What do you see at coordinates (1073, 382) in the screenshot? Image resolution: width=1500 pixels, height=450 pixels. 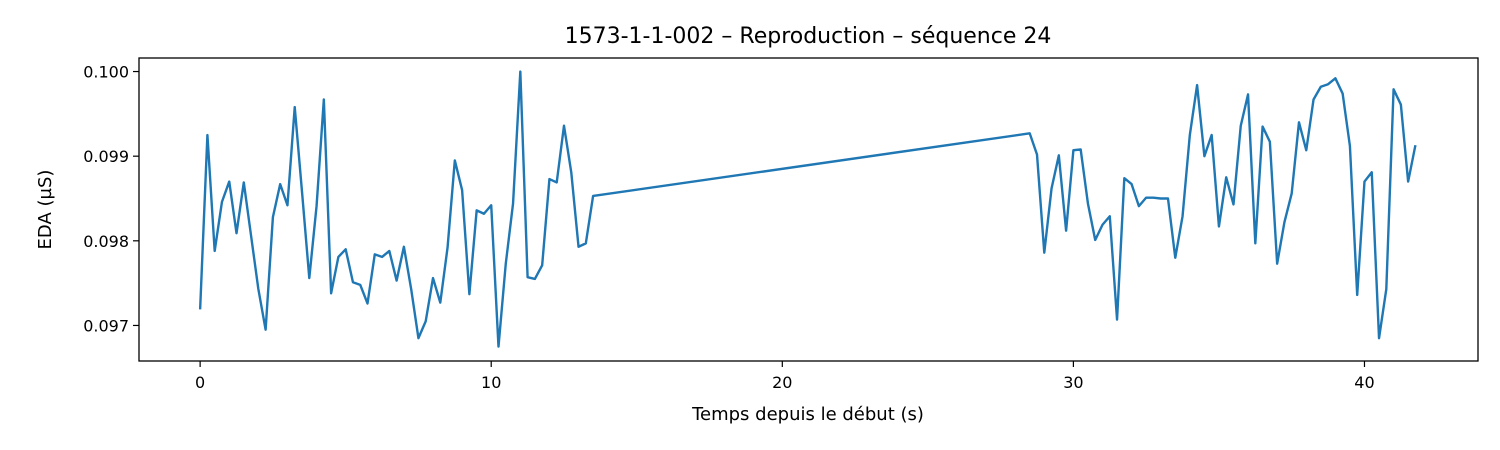 I see `x-tick-label: 30` at bounding box center [1073, 382].